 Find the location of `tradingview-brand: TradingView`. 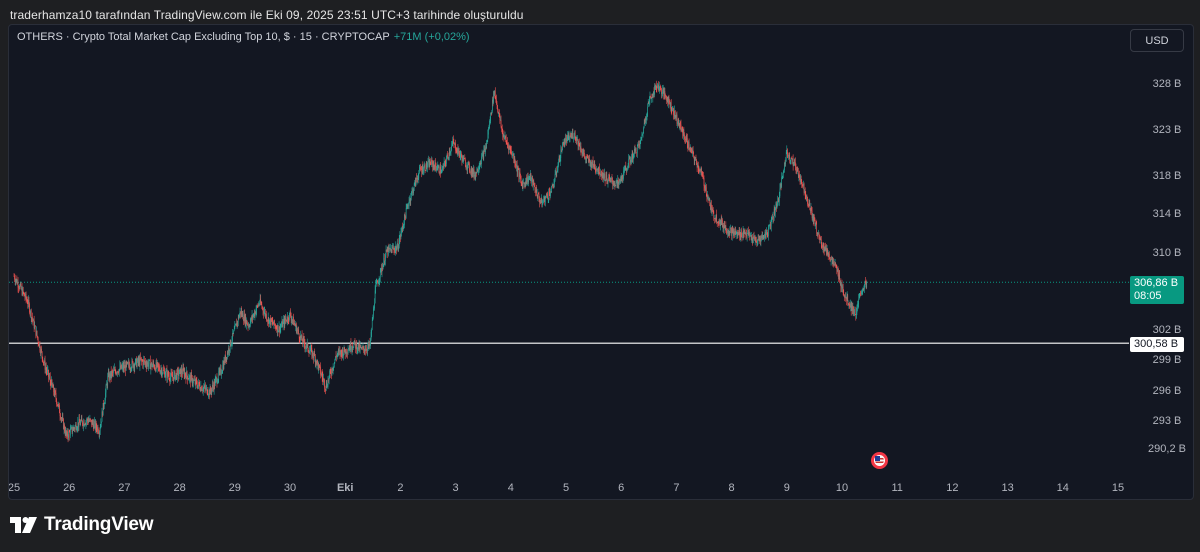

tradingview-brand: TradingView is located at coordinates (82, 525).